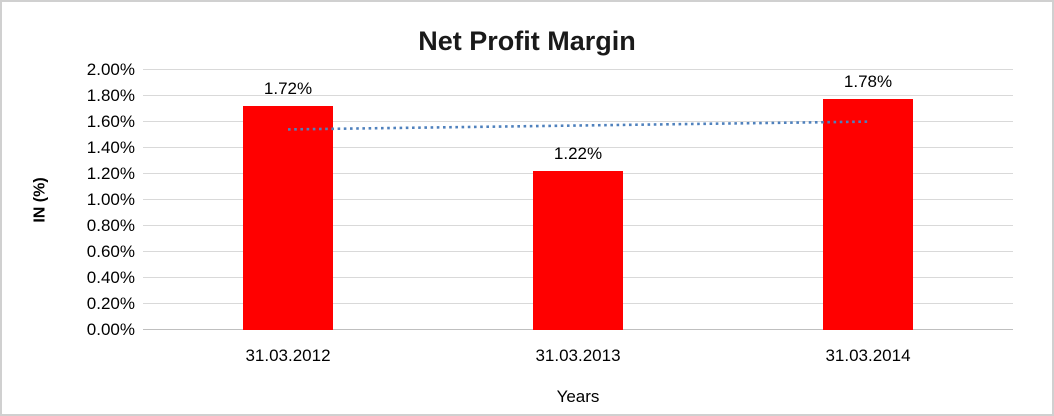 The width and height of the screenshot is (1054, 416). I want to click on y-tick-label: 0.40%, so click(110, 277).